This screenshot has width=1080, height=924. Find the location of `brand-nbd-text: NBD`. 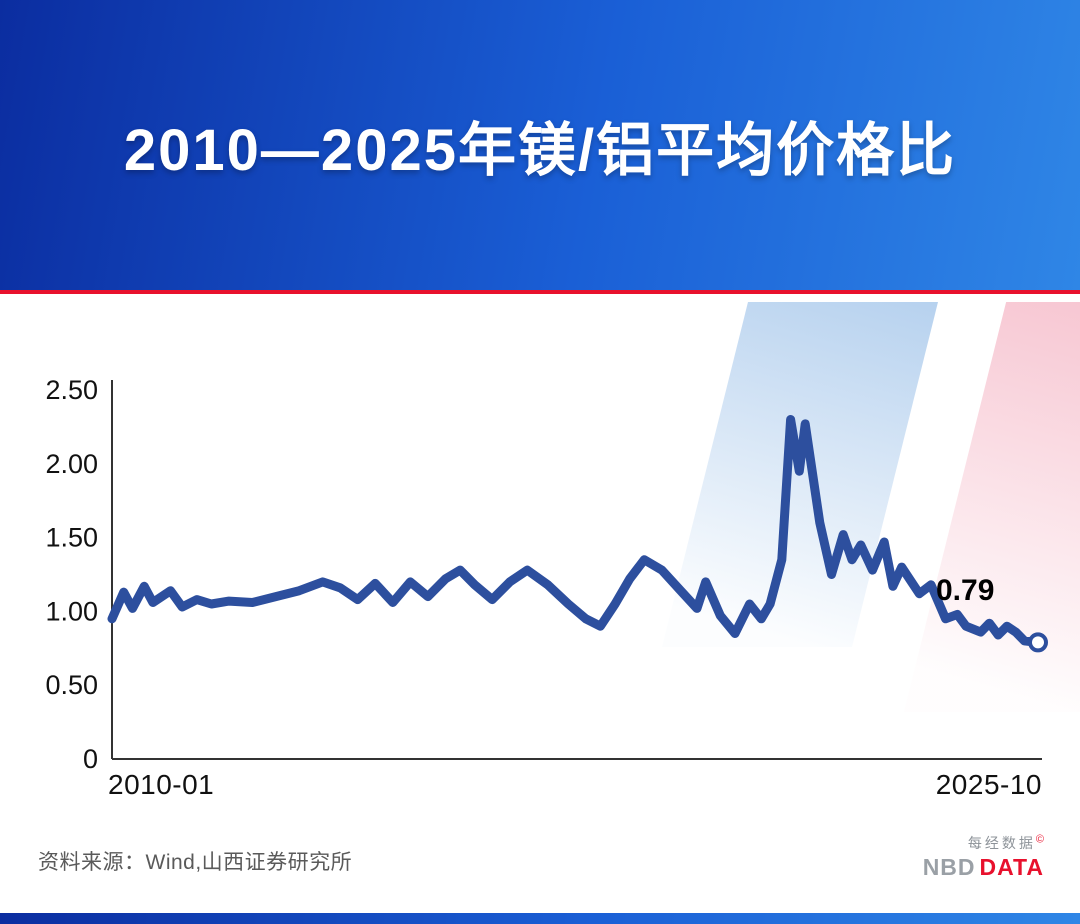

brand-nbd-text: NBD is located at coordinates (949, 867).